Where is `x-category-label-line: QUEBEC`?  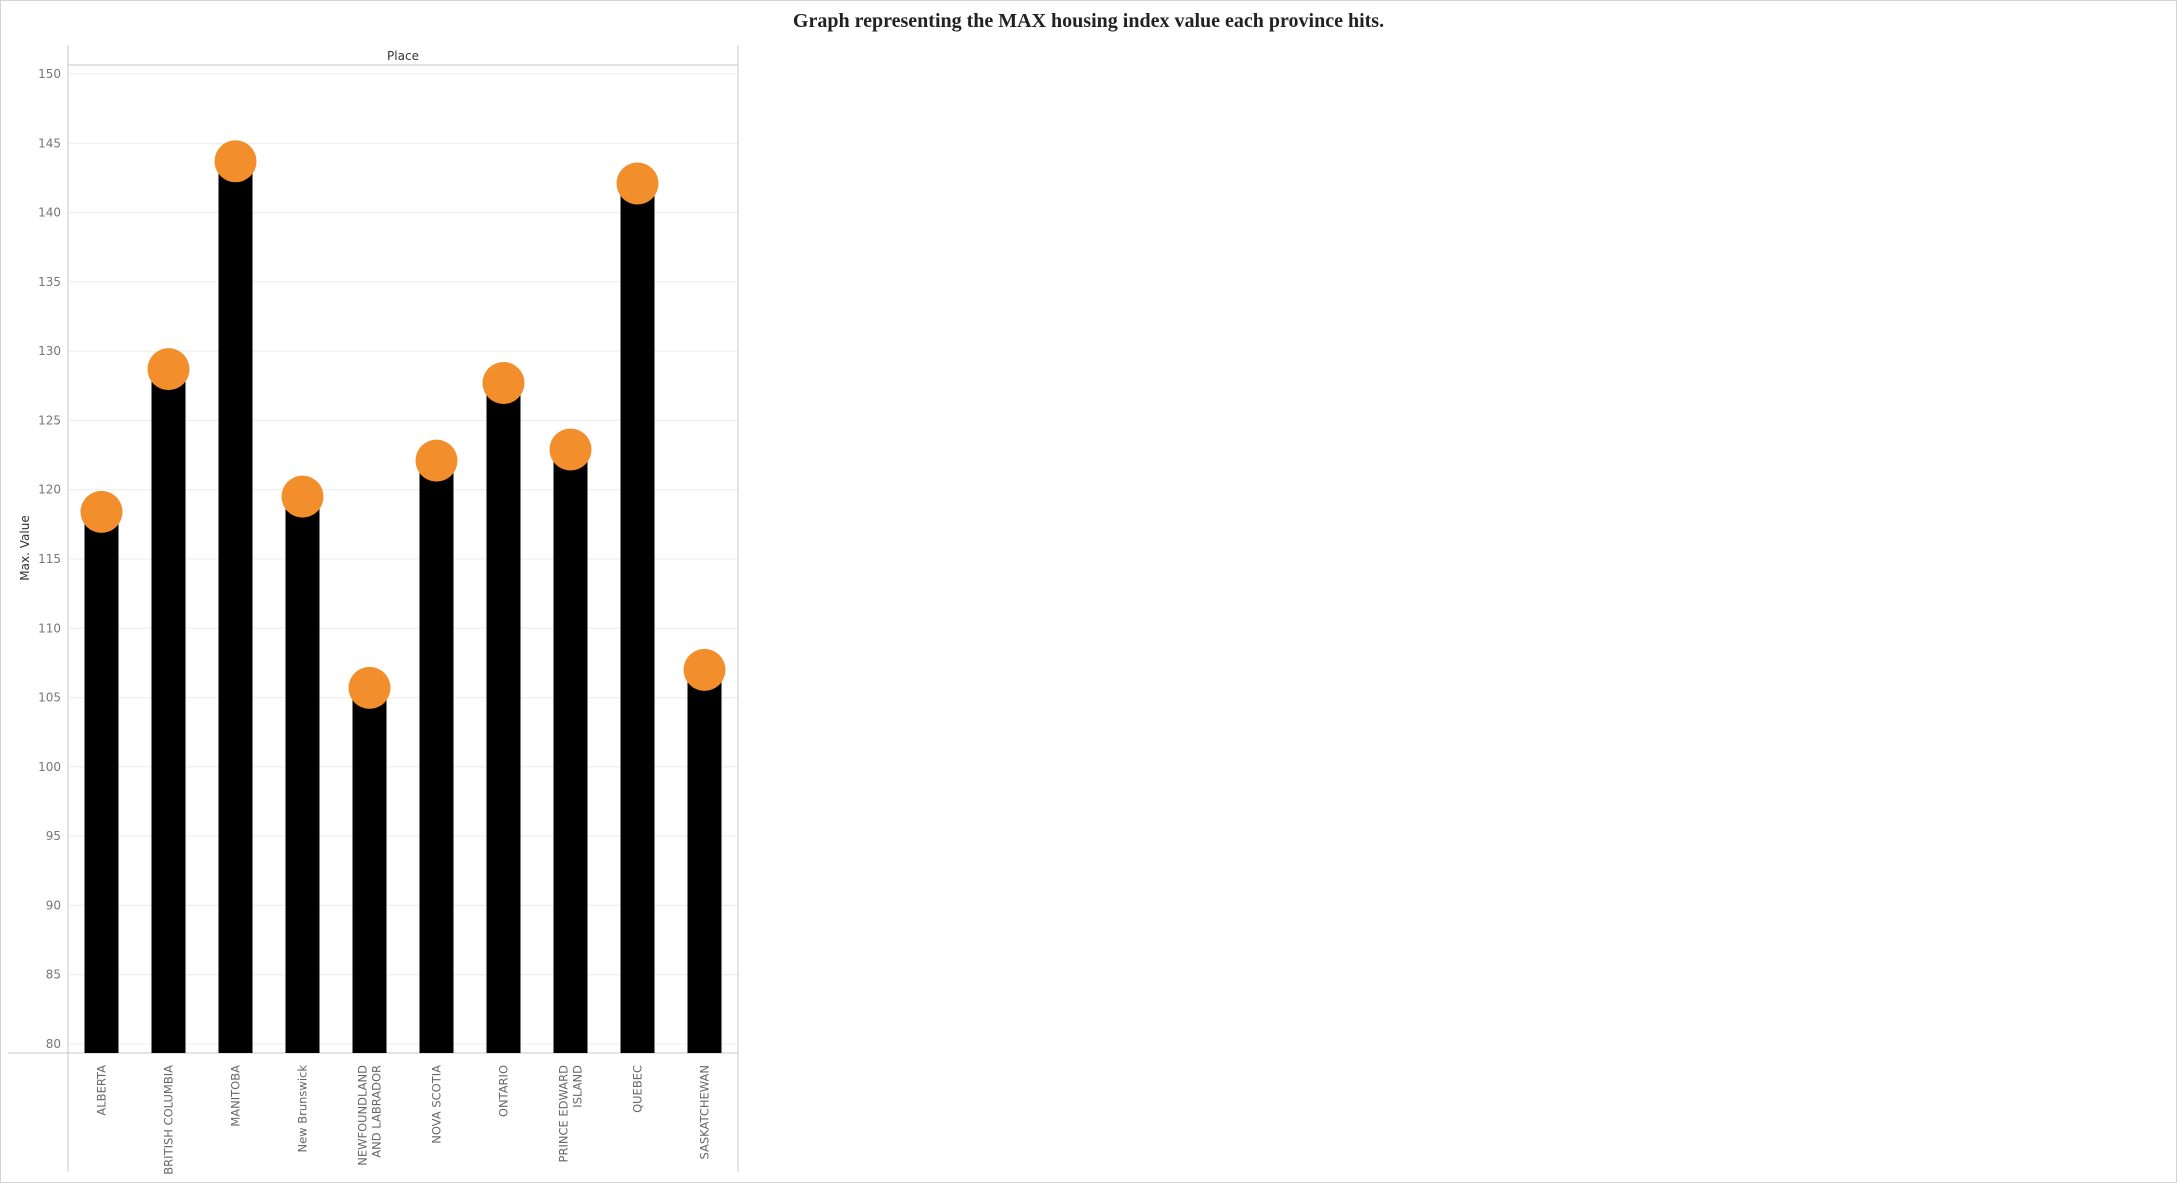
x-category-label-line: QUEBEC is located at coordinates (638, 1089).